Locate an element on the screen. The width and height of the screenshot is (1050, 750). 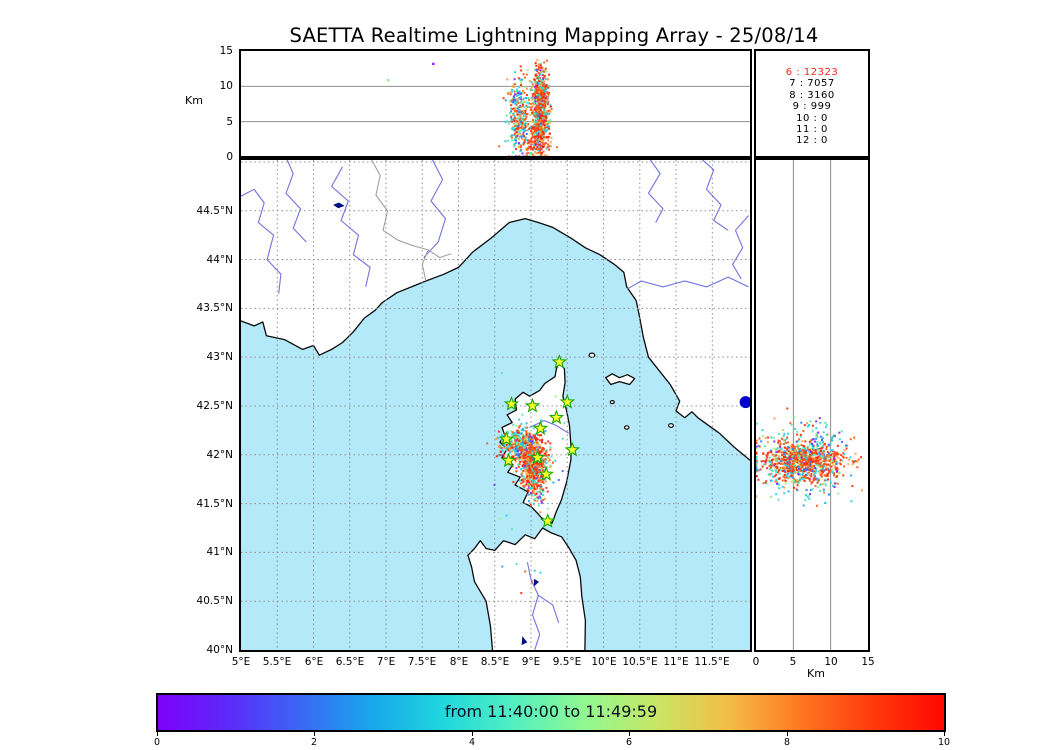
river is located at coordinates (655, 191).